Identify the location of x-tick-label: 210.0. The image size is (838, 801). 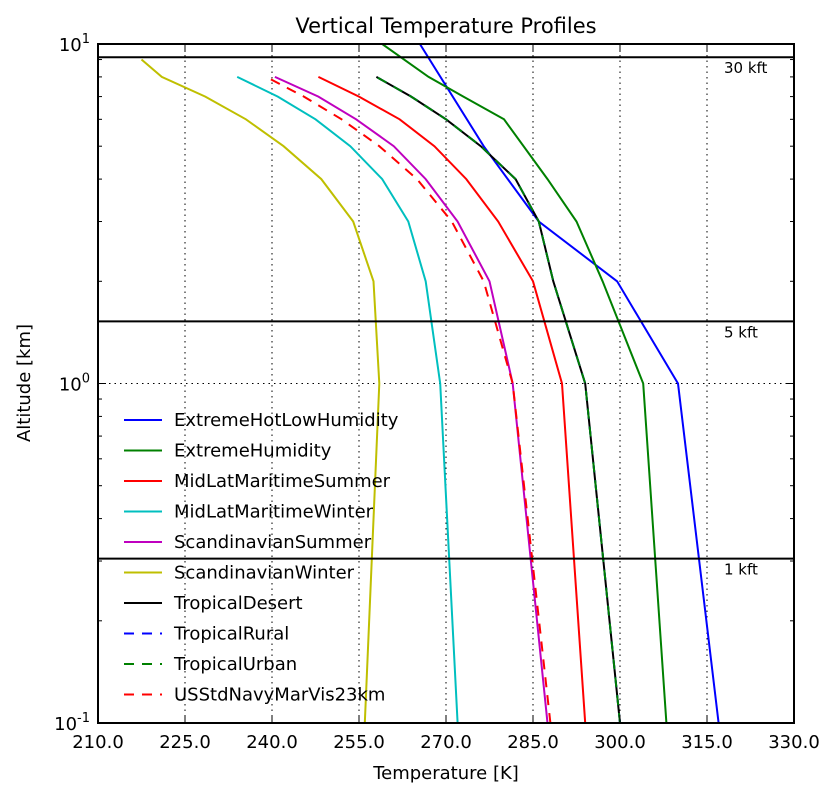
(98, 742).